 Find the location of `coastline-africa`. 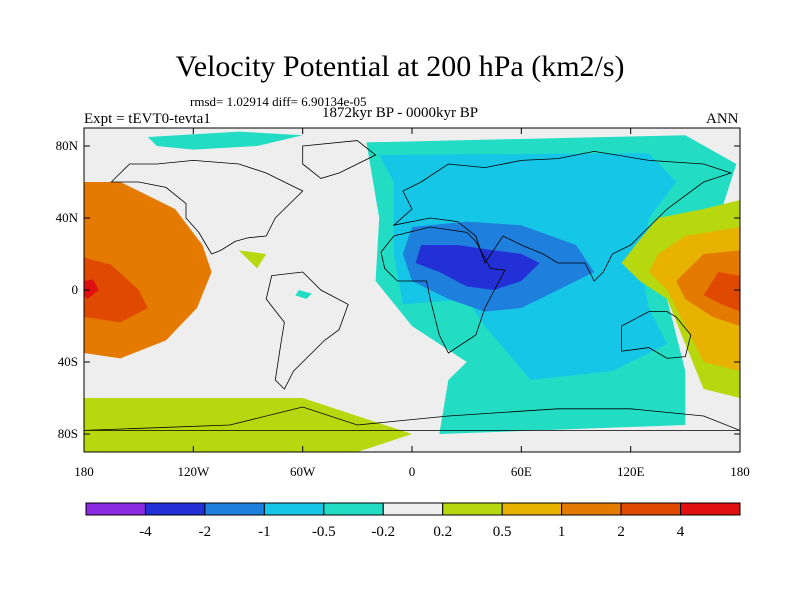

coastline-africa is located at coordinates (443, 290).